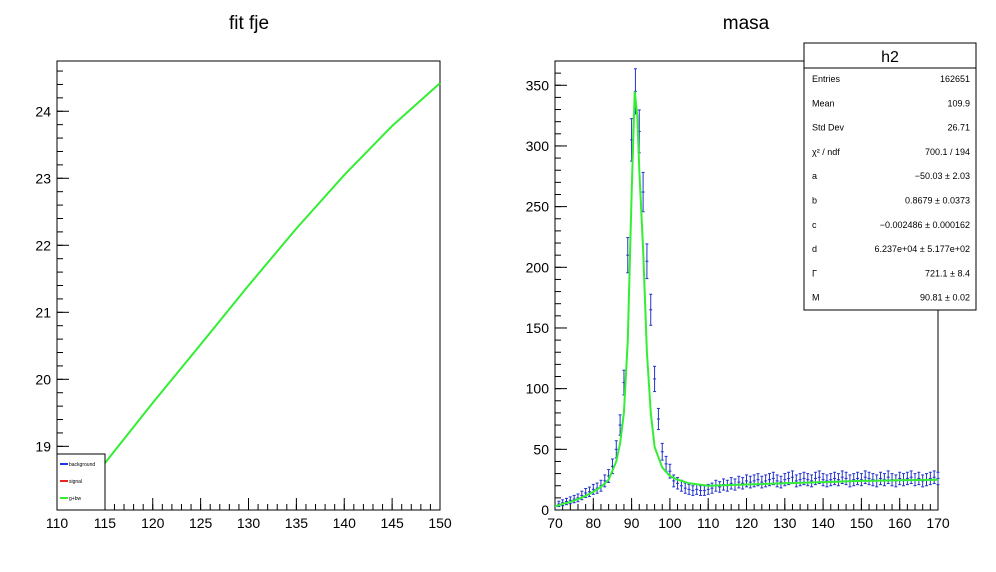  What do you see at coordinates (958, 128) in the screenshot?
I see `stats-row-value: 26.71` at bounding box center [958, 128].